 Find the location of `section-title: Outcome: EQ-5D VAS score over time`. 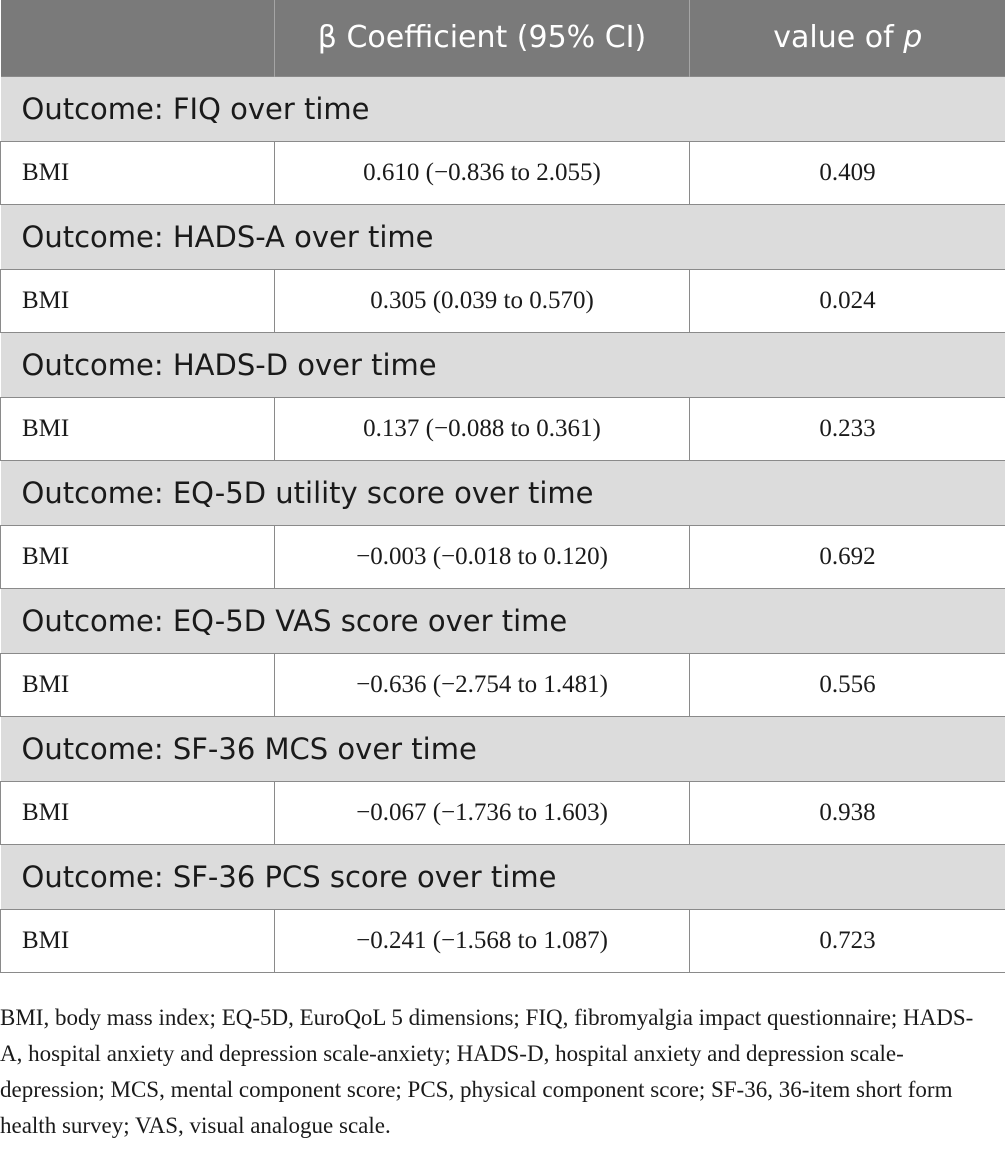

section-title: Outcome: EQ-5D VAS score over time is located at coordinates (502, 620).